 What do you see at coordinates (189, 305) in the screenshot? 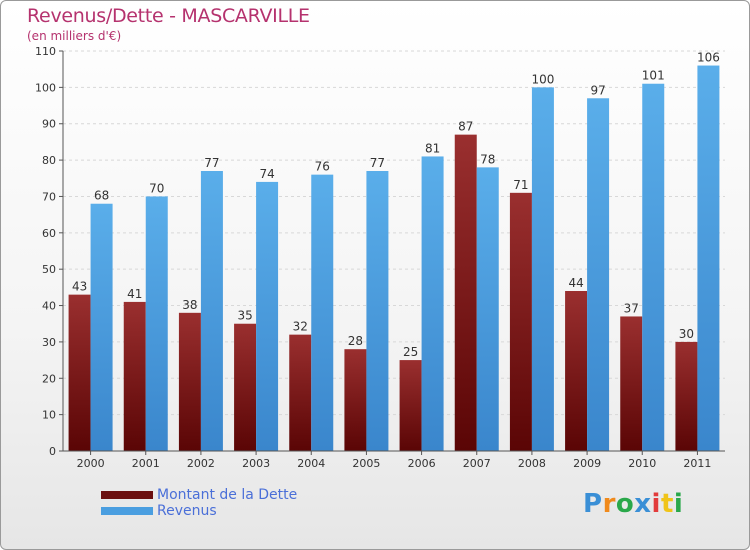
I see `data-label-dette: 38` at bounding box center [189, 305].